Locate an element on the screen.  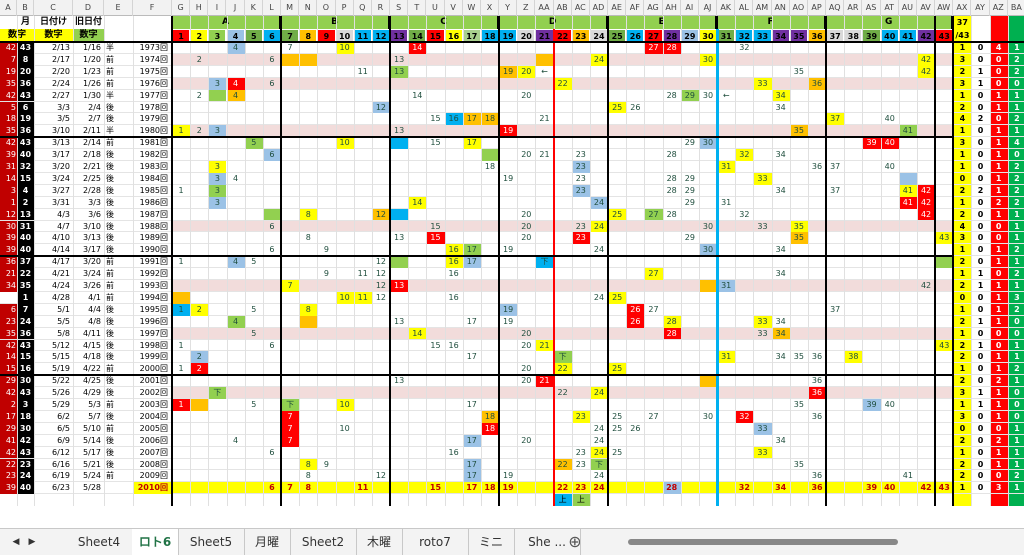
column-header: C is located at coordinates (53, 8).